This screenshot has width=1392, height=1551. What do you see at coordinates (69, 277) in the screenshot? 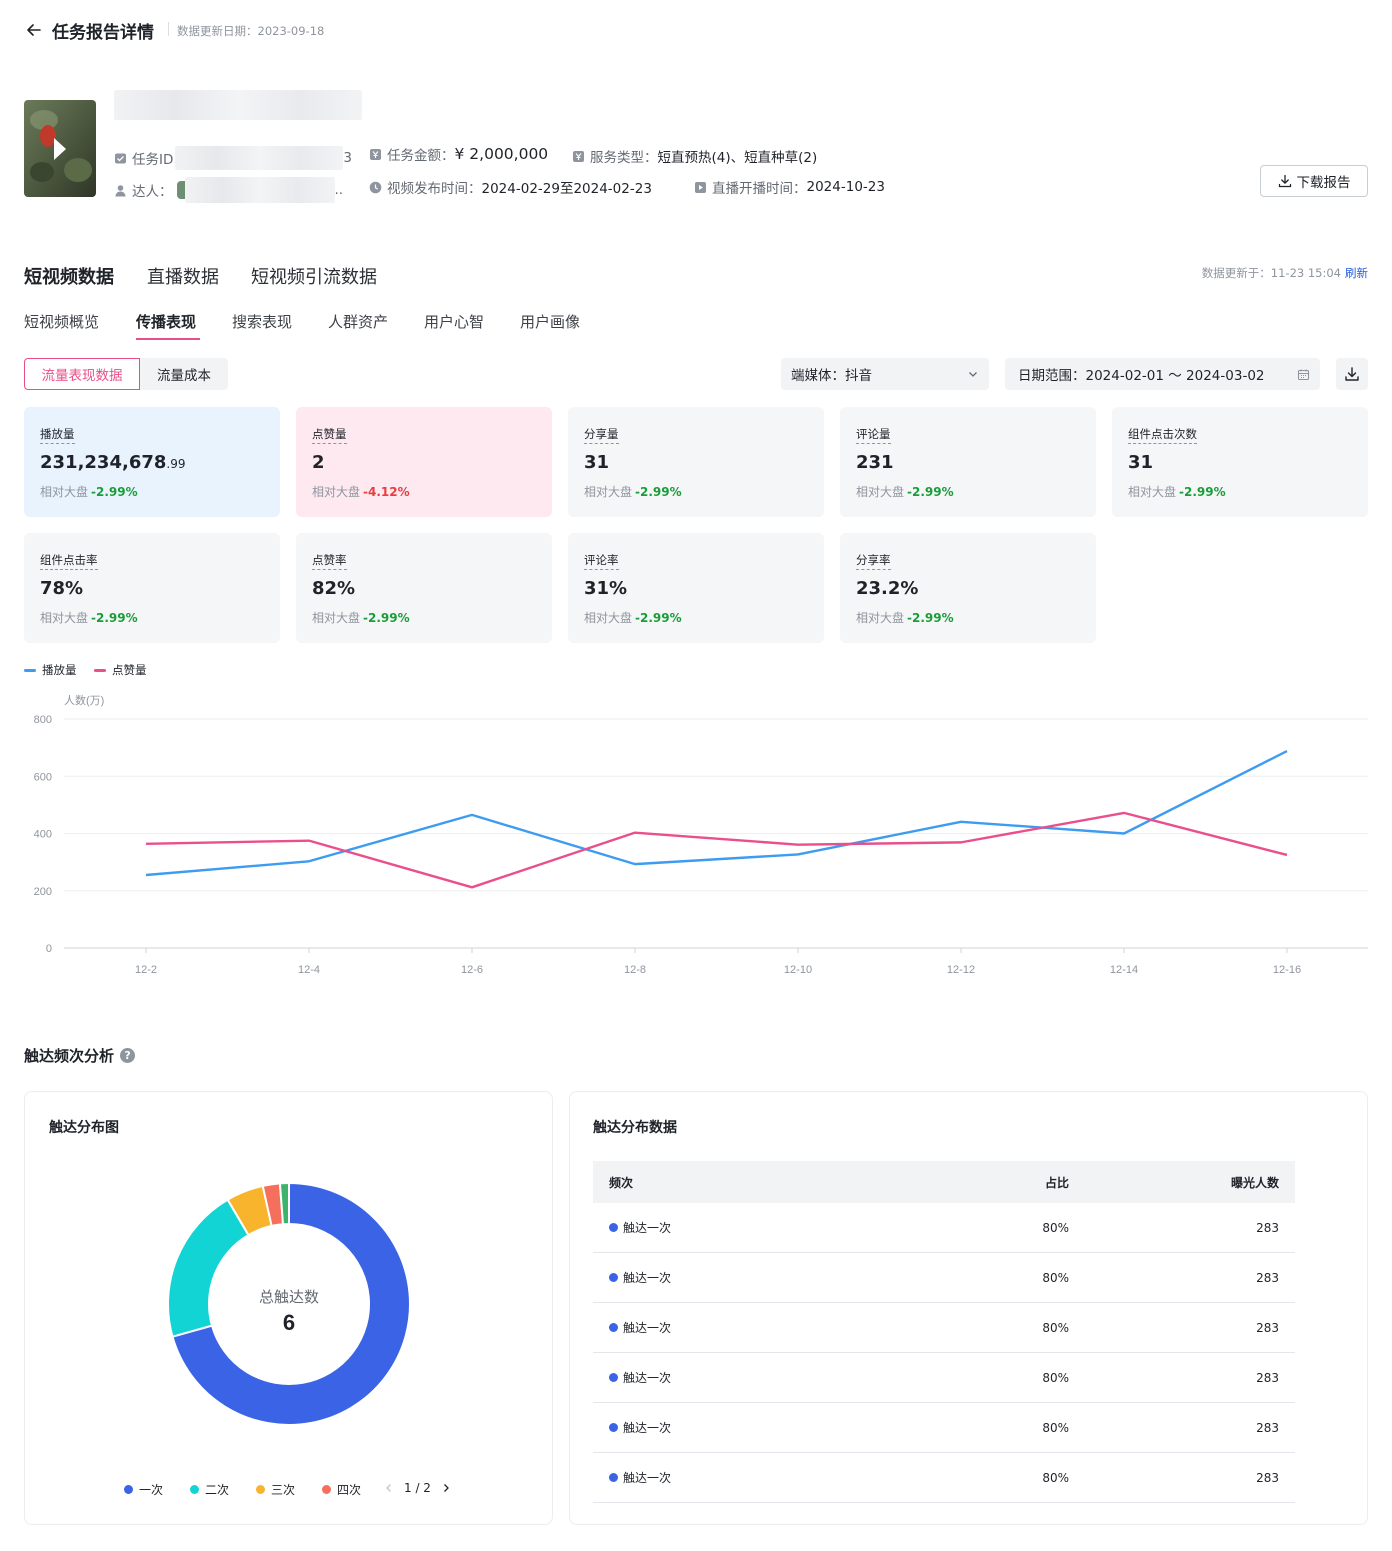
I see `tab-short-video-data: 短视频数据` at bounding box center [69, 277].